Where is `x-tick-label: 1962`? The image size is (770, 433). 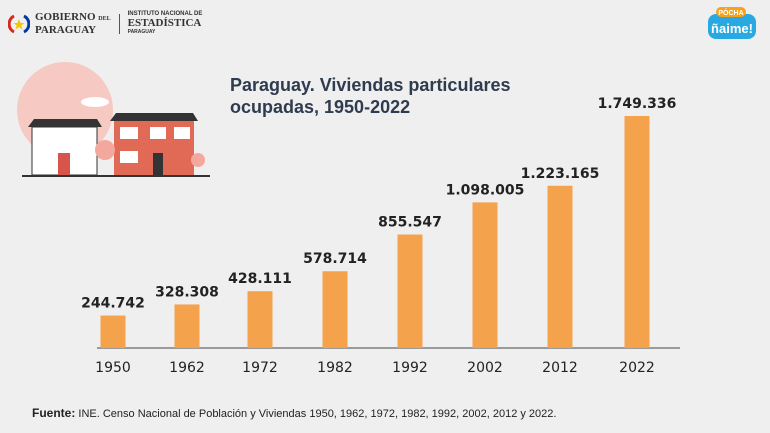
x-tick-label: 1962 is located at coordinates (187, 368).